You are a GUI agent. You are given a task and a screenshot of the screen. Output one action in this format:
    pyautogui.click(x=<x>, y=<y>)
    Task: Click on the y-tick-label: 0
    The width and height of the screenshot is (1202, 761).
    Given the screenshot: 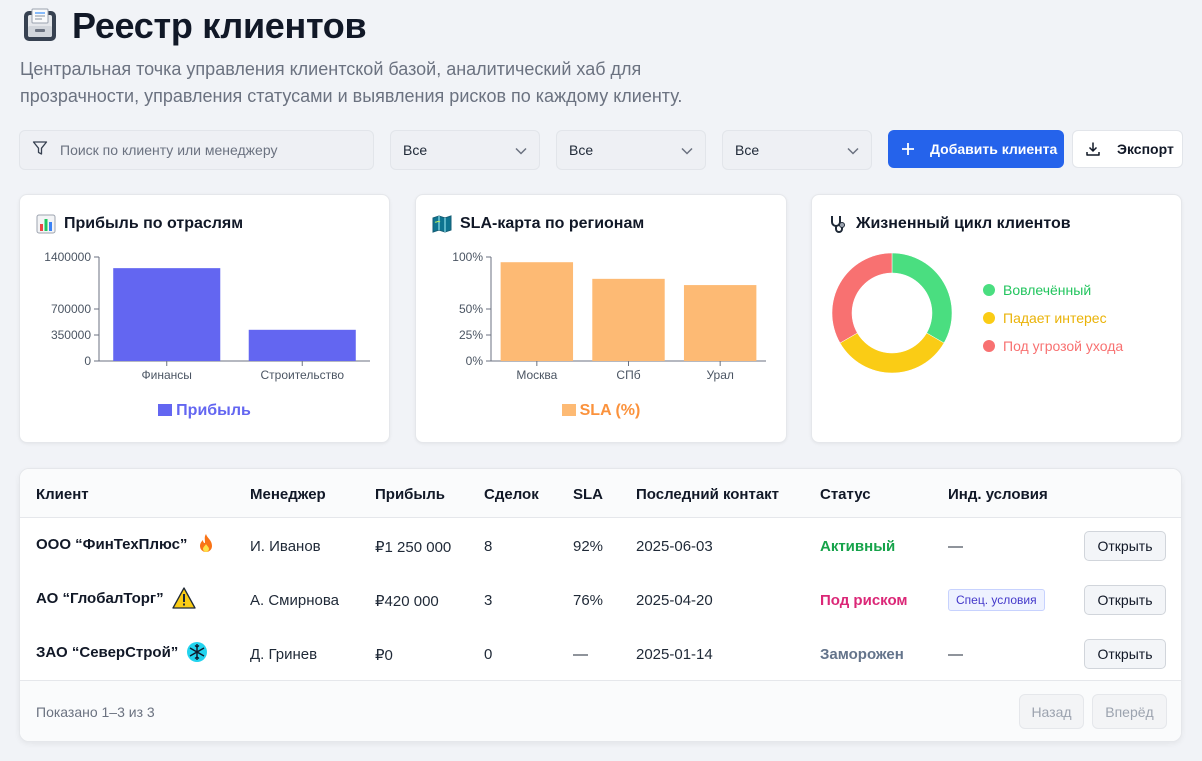 What is the action you would take?
    pyautogui.click(x=87, y=361)
    